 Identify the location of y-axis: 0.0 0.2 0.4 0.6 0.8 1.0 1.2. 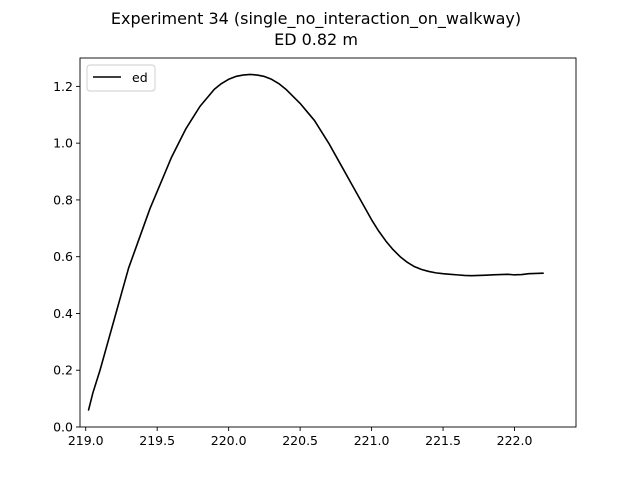
(66, 257).